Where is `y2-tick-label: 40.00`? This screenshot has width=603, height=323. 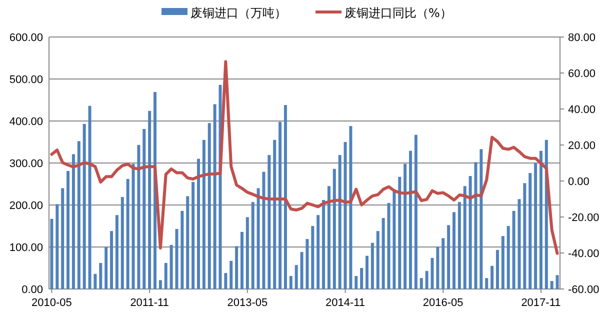 y2-tick-label: 40.00 is located at coordinates (582, 110).